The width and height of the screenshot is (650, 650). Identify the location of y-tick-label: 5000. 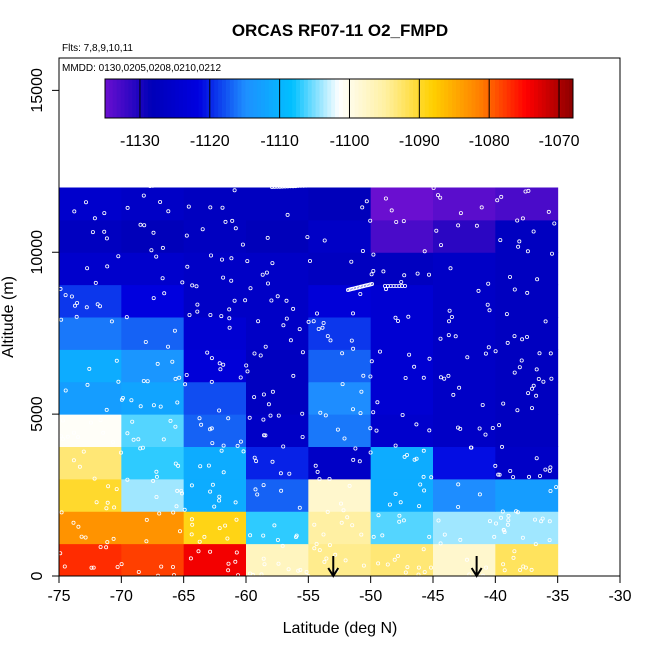
(37, 414).